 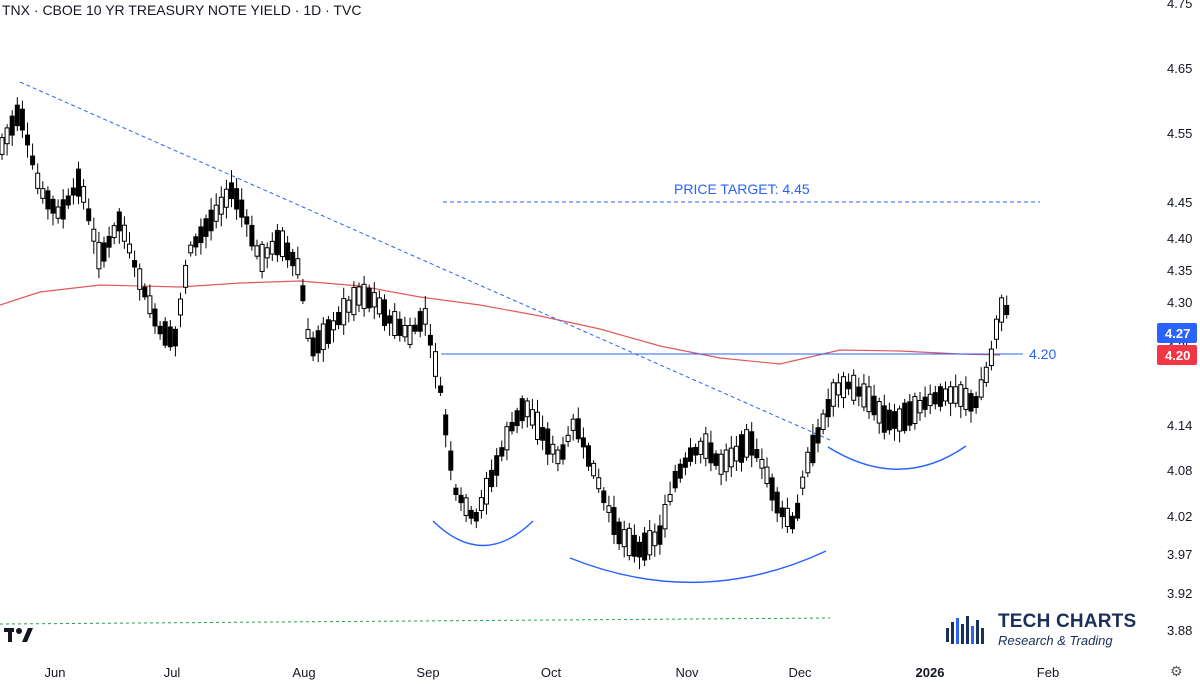 I want to click on head-arc, so click(x=698, y=567).